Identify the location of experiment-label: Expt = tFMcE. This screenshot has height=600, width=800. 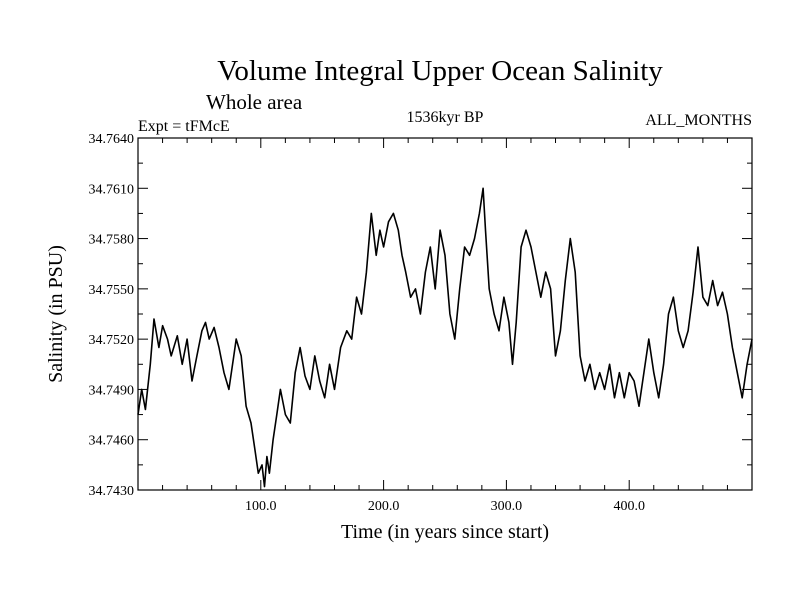
(184, 126).